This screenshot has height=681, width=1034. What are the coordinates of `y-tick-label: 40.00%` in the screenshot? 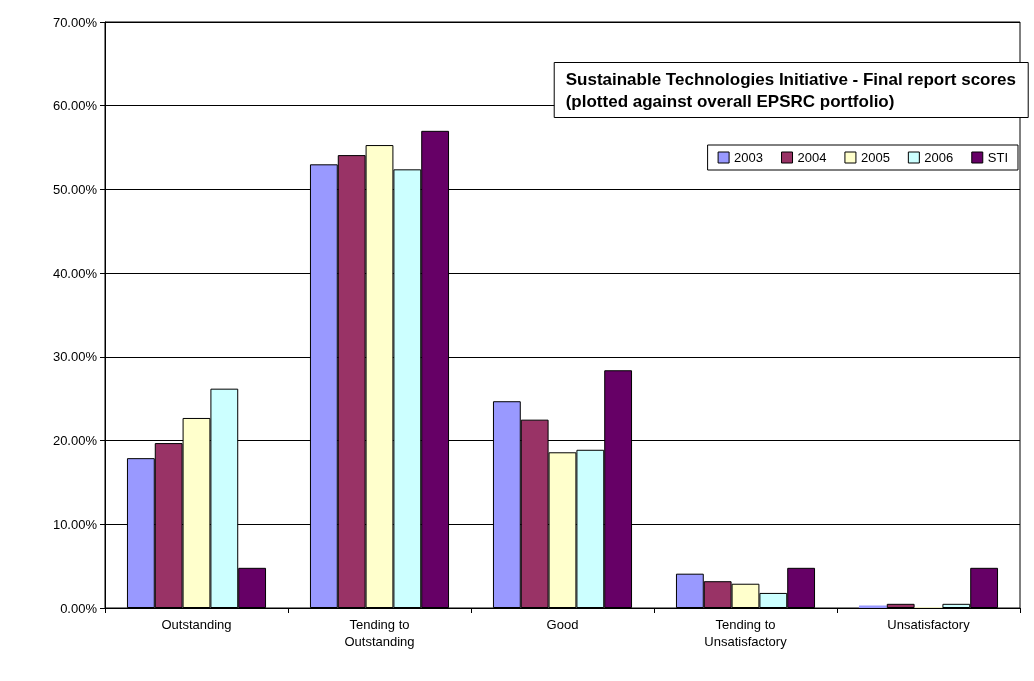 It's located at (75, 273).